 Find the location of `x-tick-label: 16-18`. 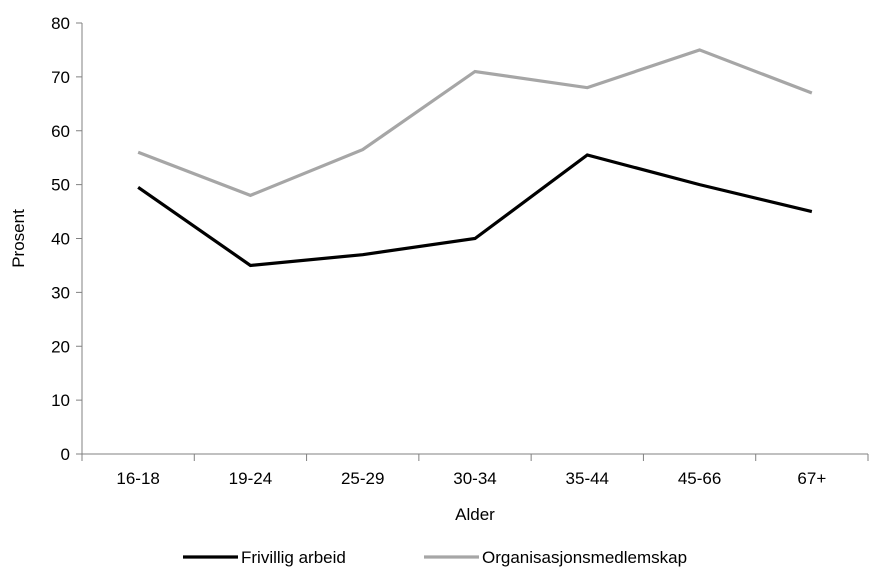

x-tick-label: 16-18 is located at coordinates (137, 478).